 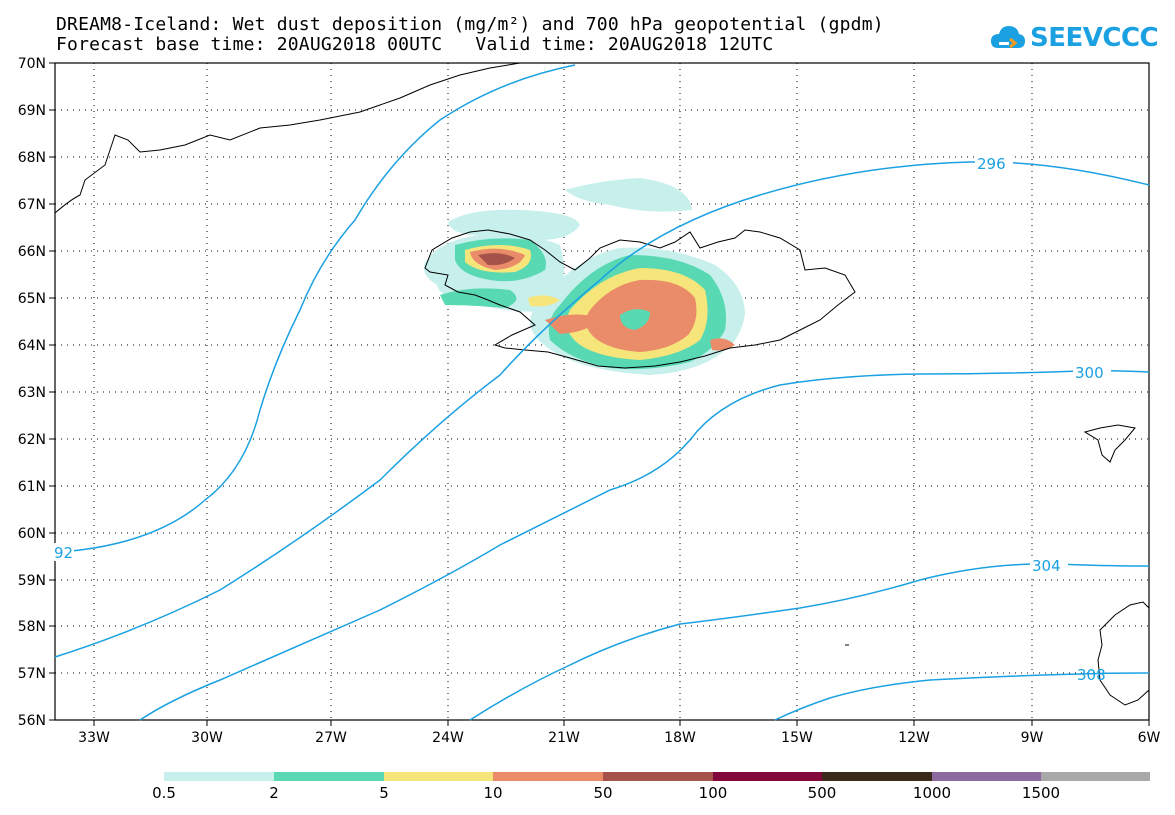 What do you see at coordinates (822, 793) in the screenshot?
I see `legend-label: 500` at bounding box center [822, 793].